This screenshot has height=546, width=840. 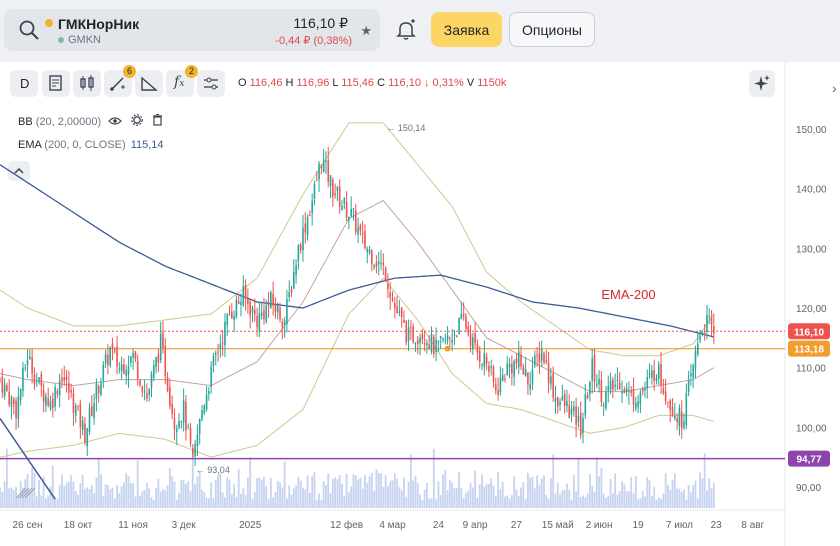 I want to click on trend-line, so click(x=28, y=458).